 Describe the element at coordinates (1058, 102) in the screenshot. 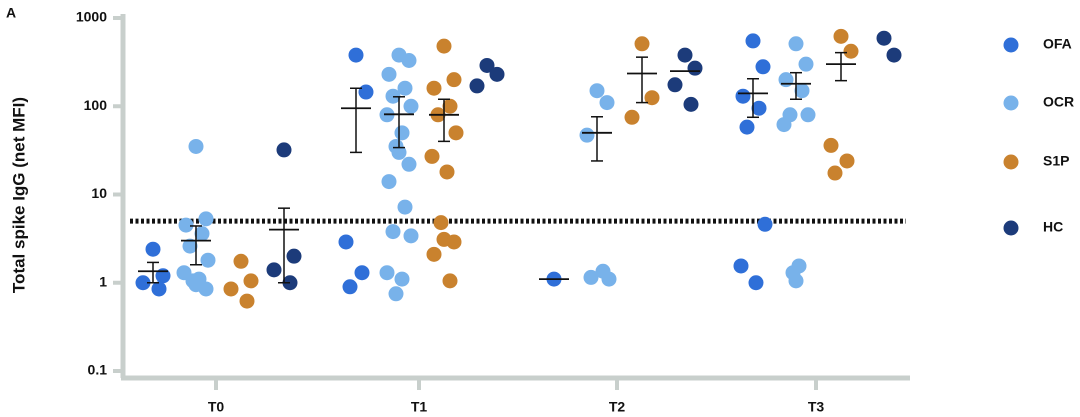

I see `legend-label: OCR` at that location.